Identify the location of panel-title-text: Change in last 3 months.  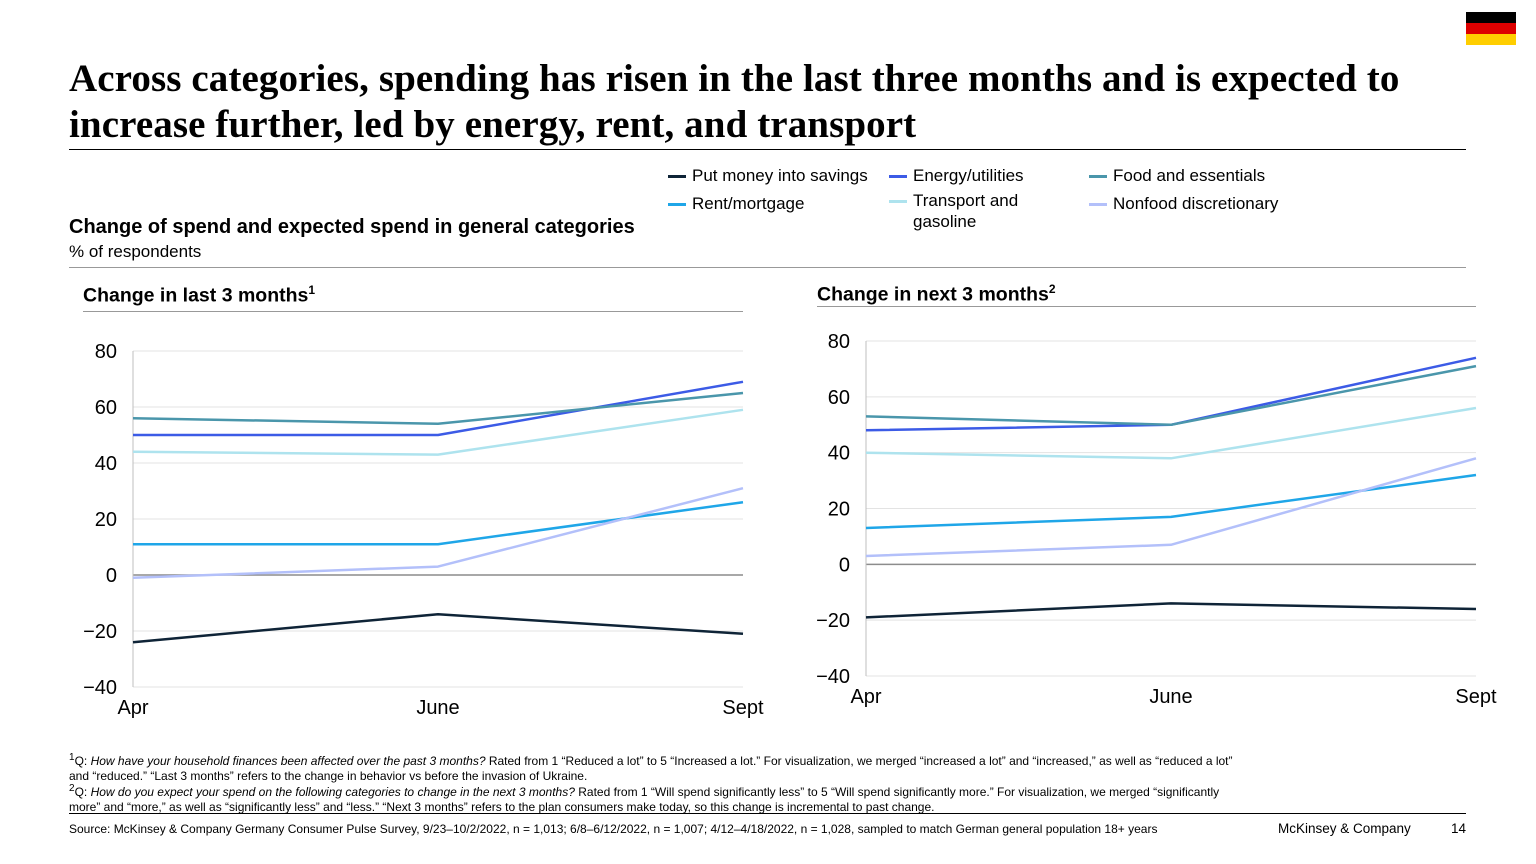
(196, 295).